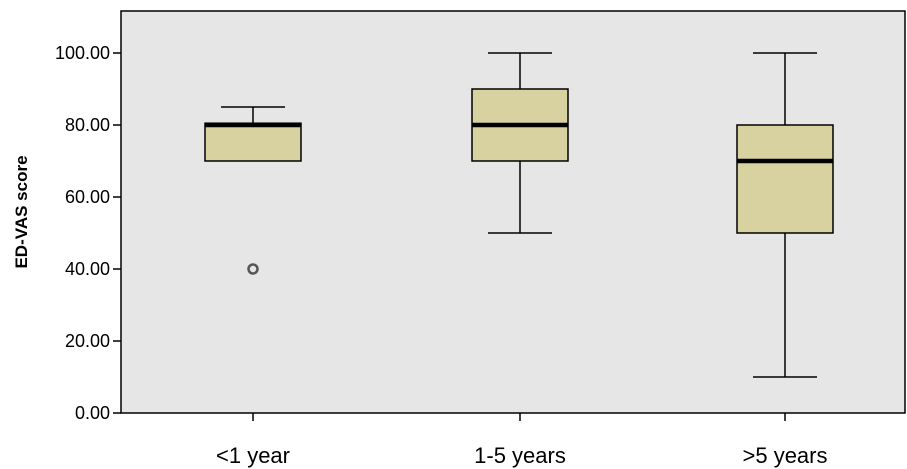  Describe the element at coordinates (87, 197) in the screenshot. I see `y-tick-label: 60.00` at that location.